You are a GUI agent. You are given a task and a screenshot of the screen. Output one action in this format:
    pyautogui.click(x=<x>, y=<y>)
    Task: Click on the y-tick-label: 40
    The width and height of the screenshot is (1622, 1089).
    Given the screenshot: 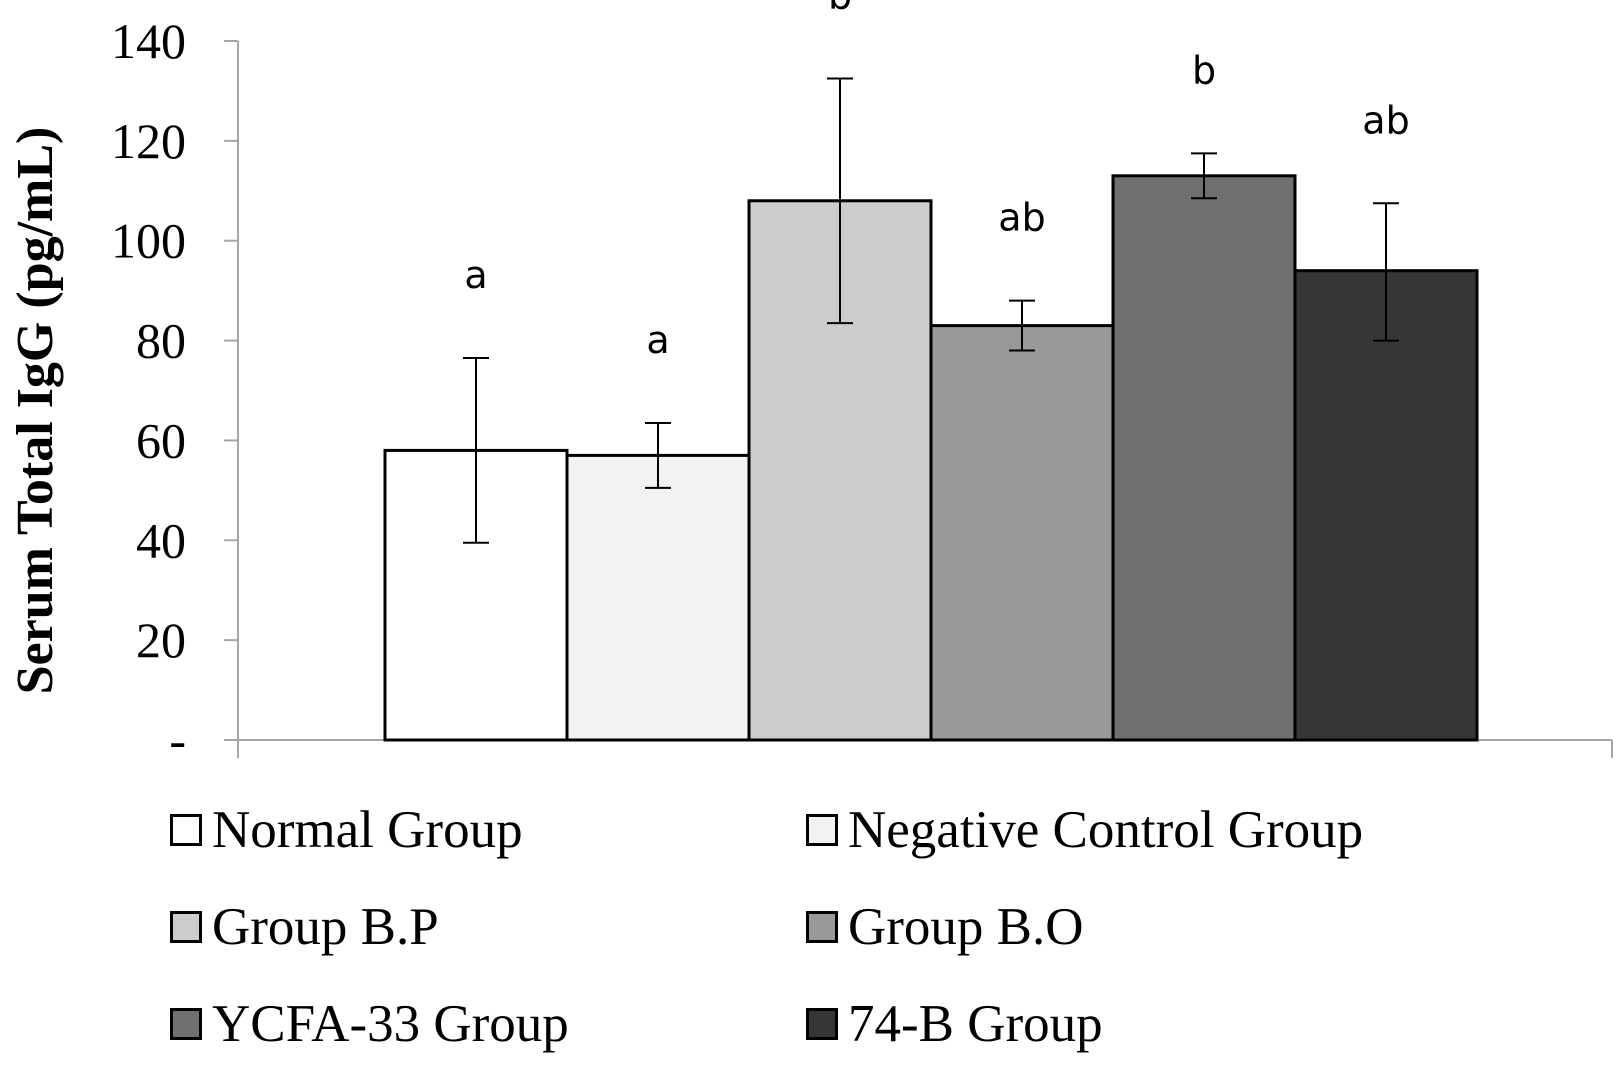 What is the action you would take?
    pyautogui.click(x=161, y=540)
    